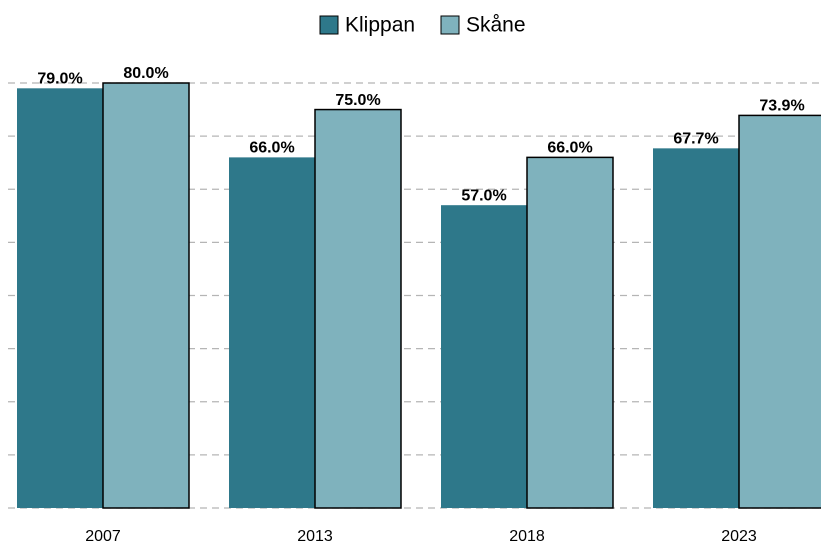  Describe the element at coordinates (527, 536) in the screenshot. I see `x-tick-label: 2018` at that location.